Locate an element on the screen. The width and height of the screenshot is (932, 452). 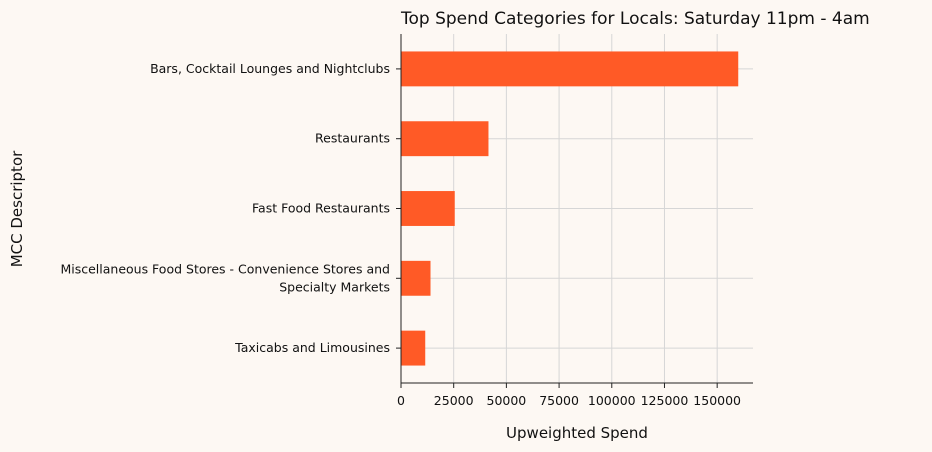
category-label: Bars, Cocktail Lounges and Nightclubs is located at coordinates (270, 68).